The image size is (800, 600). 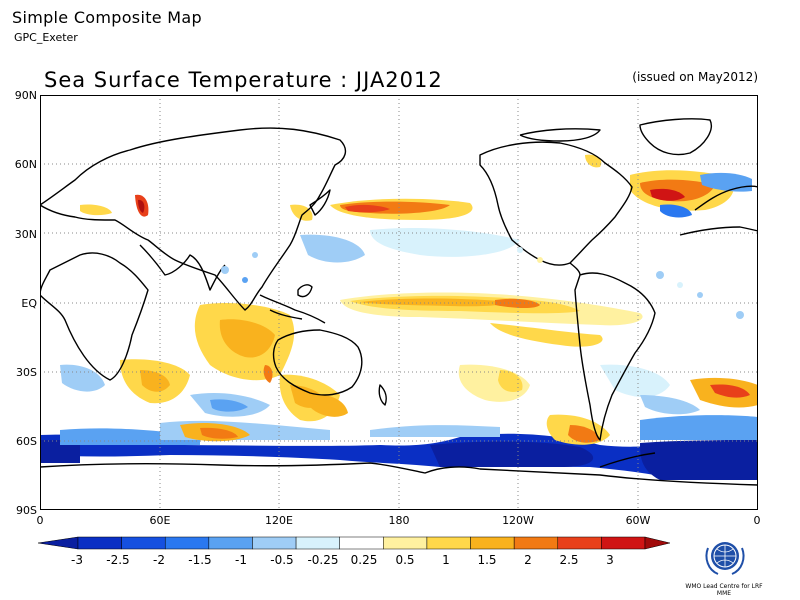 I want to click on header-subtitle: GPC_Exeter, so click(x=46, y=37).